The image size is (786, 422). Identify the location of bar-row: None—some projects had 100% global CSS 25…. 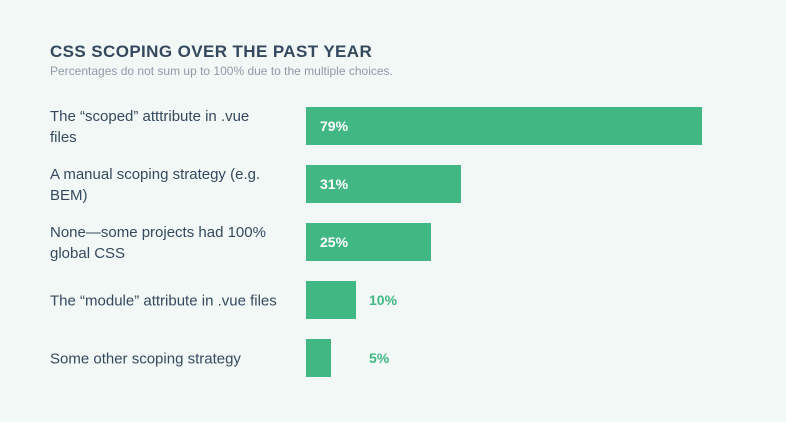
(393, 243).